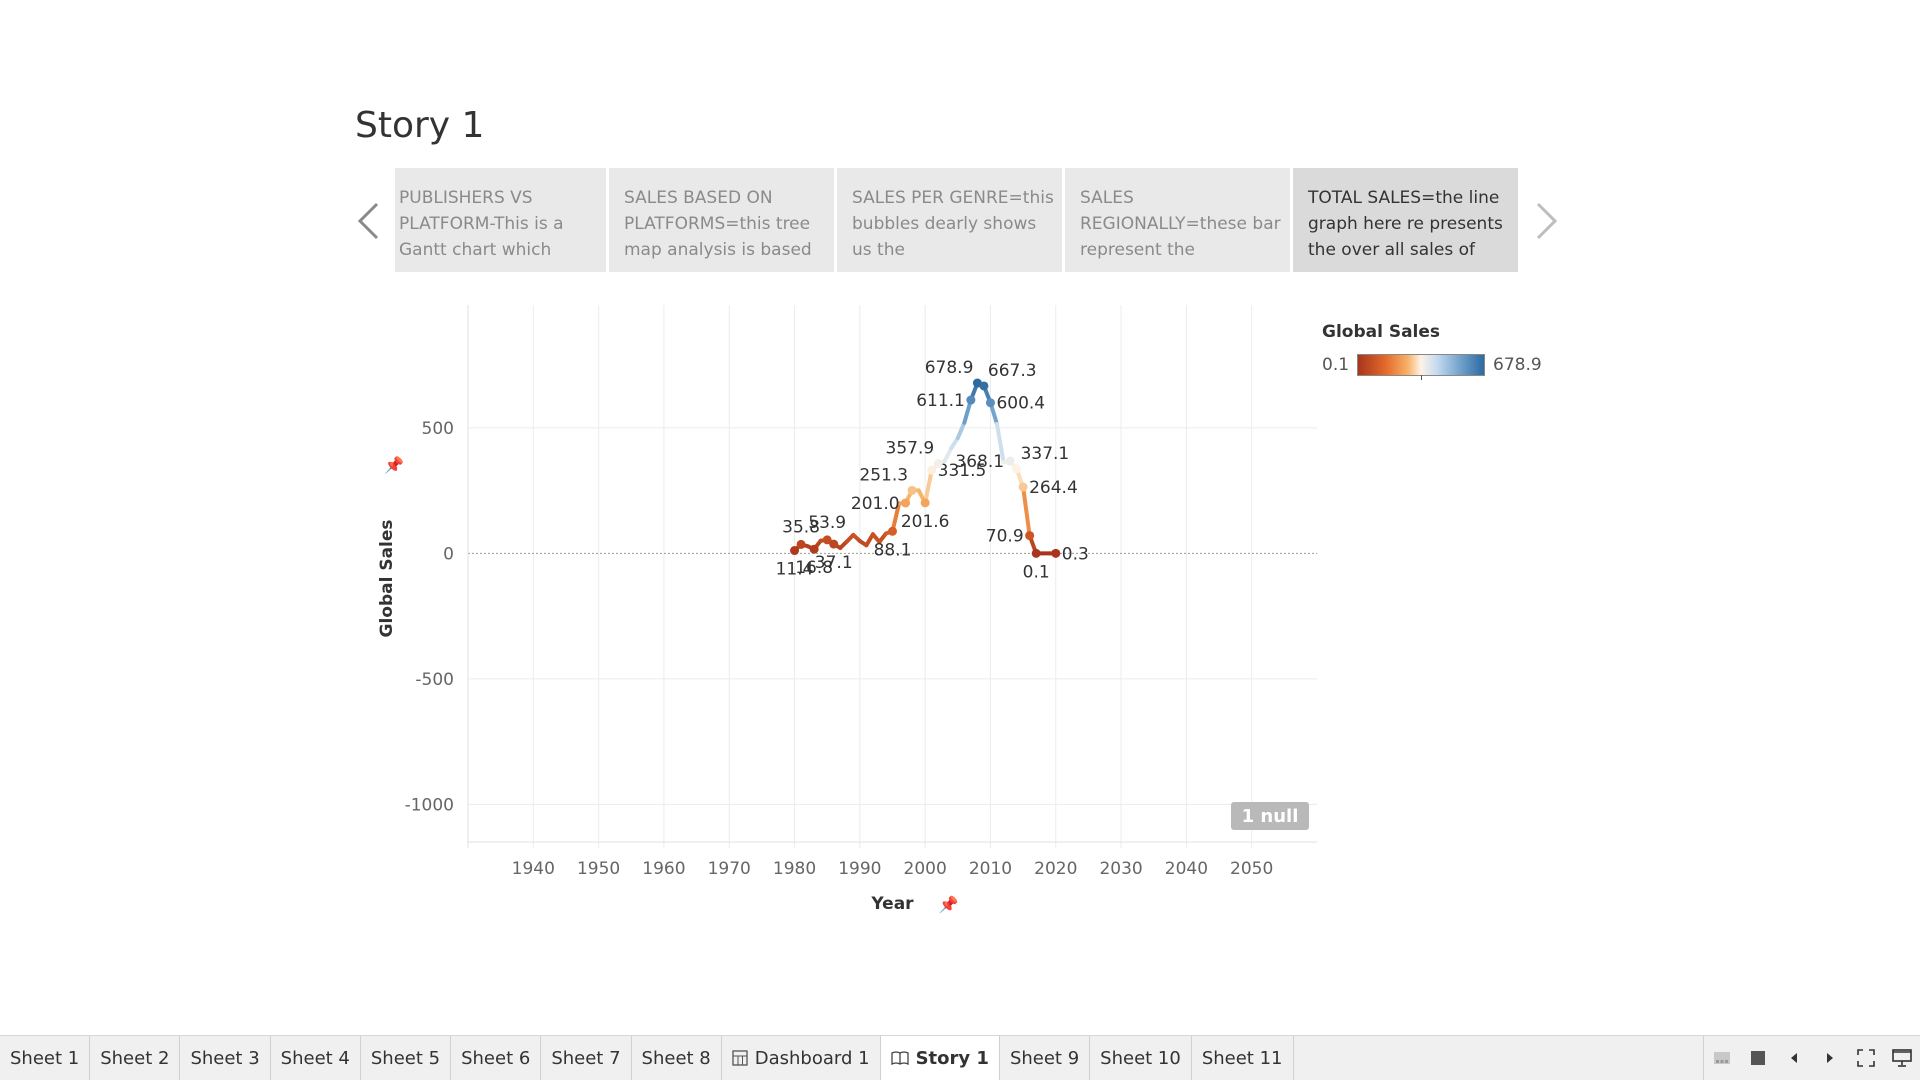  I want to click on tab-label: Sheet 8, so click(676, 1058).